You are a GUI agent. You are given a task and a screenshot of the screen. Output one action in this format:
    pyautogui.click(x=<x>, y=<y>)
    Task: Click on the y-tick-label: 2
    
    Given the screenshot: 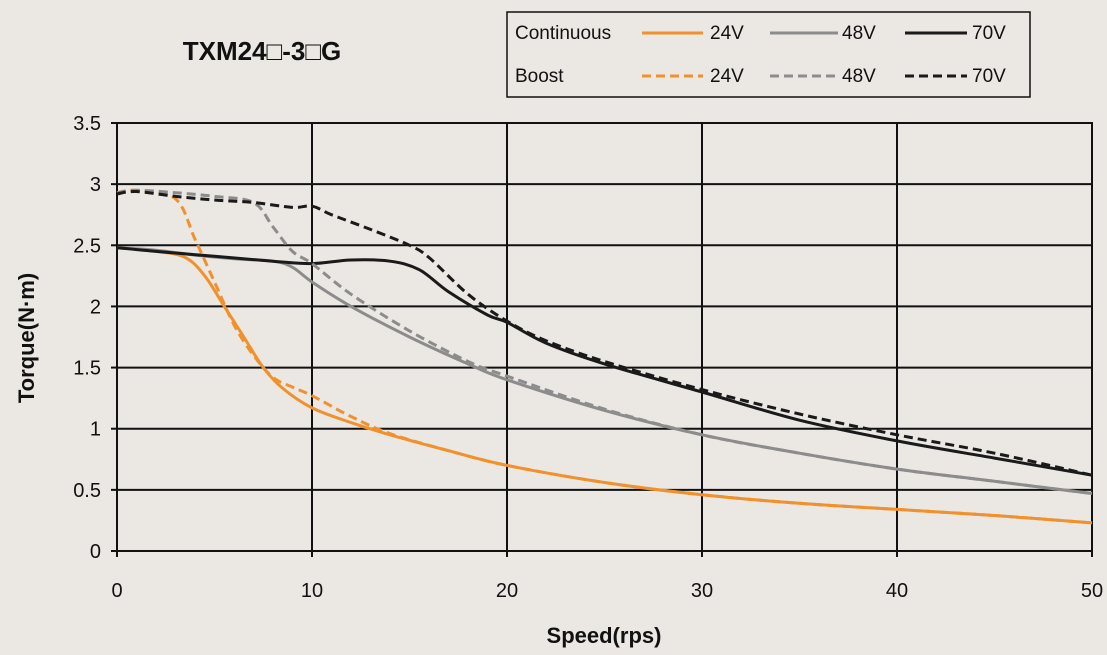 What is the action you would take?
    pyautogui.click(x=95, y=307)
    